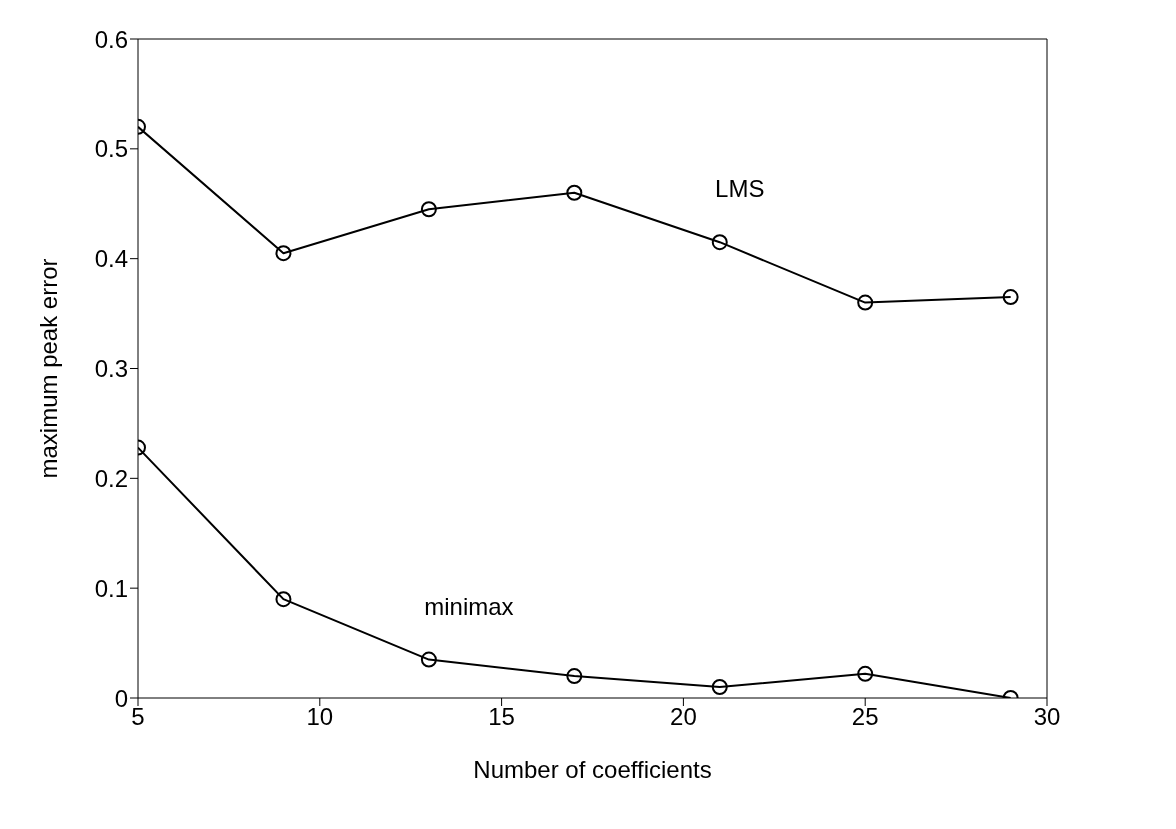  I want to click on y-tick-label: 0, so click(121, 698).